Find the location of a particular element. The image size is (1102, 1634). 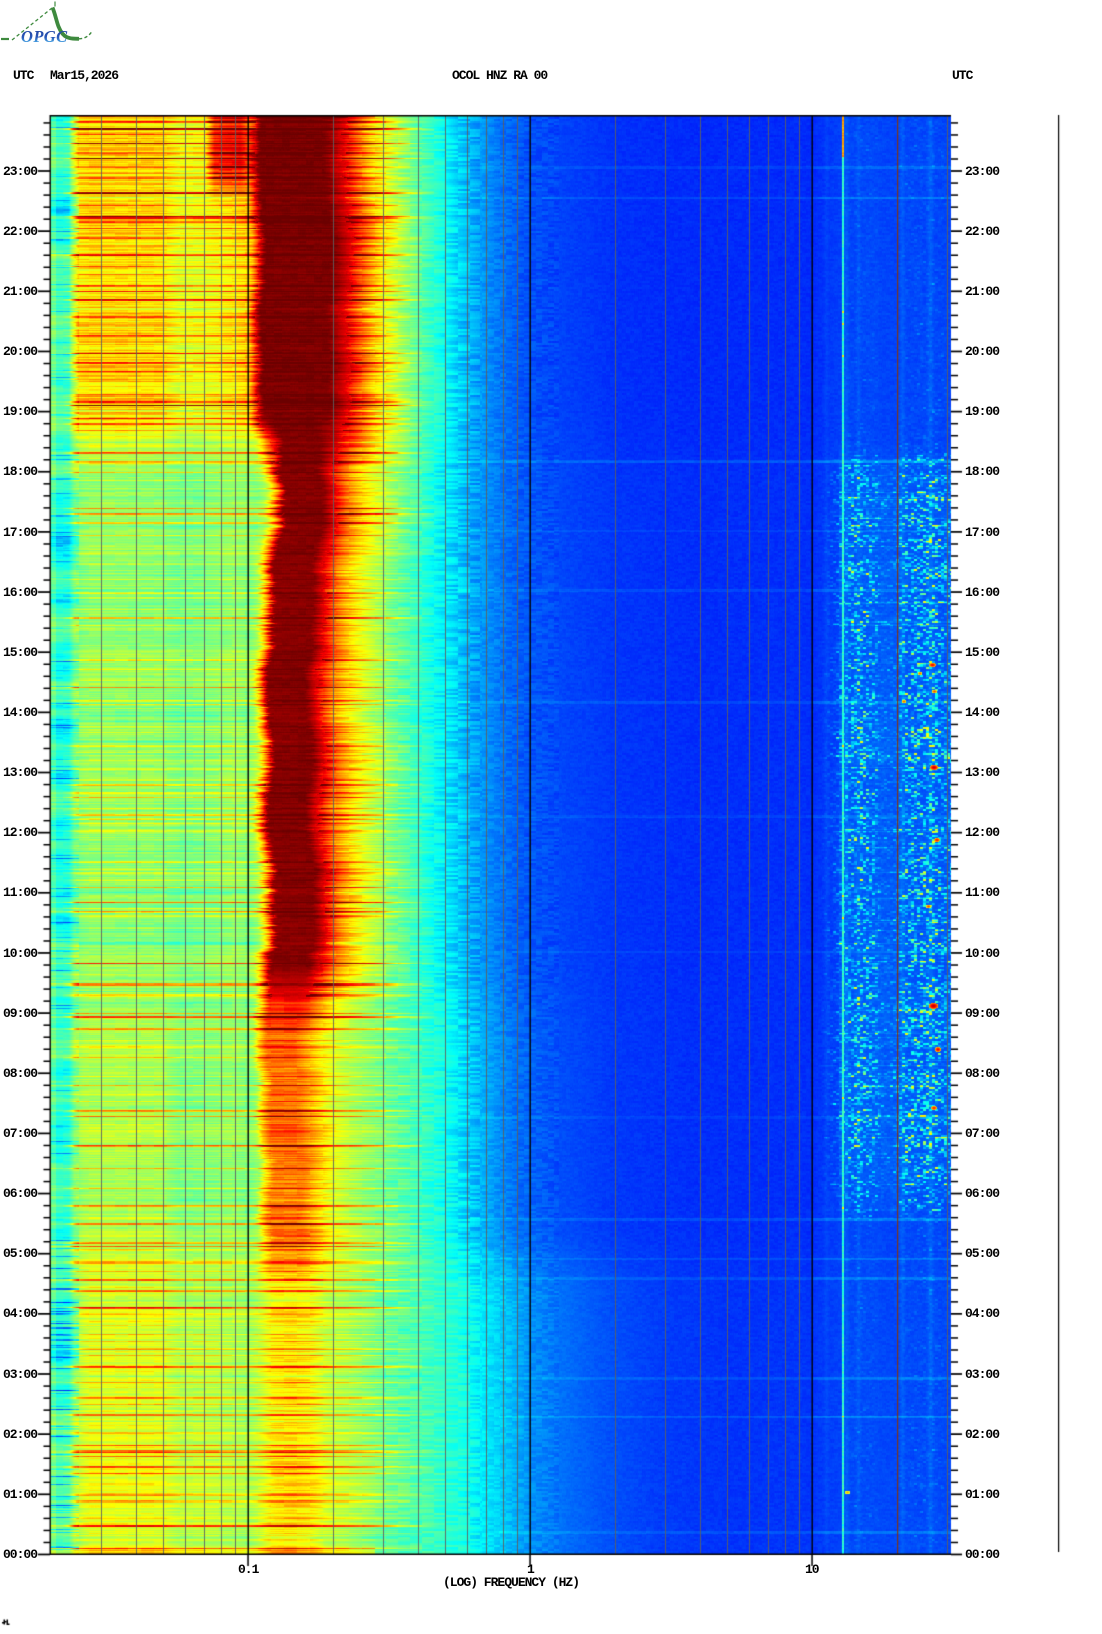

svg-text: OPGC is located at coordinates (44, 36).